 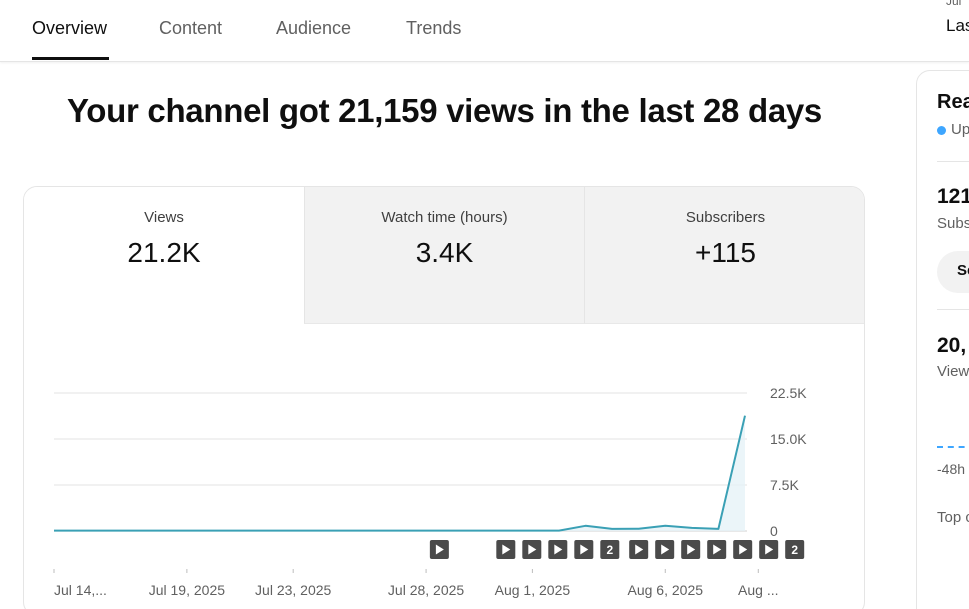 What do you see at coordinates (953, 272) in the screenshot?
I see `see-live-count-button: Se` at bounding box center [953, 272].